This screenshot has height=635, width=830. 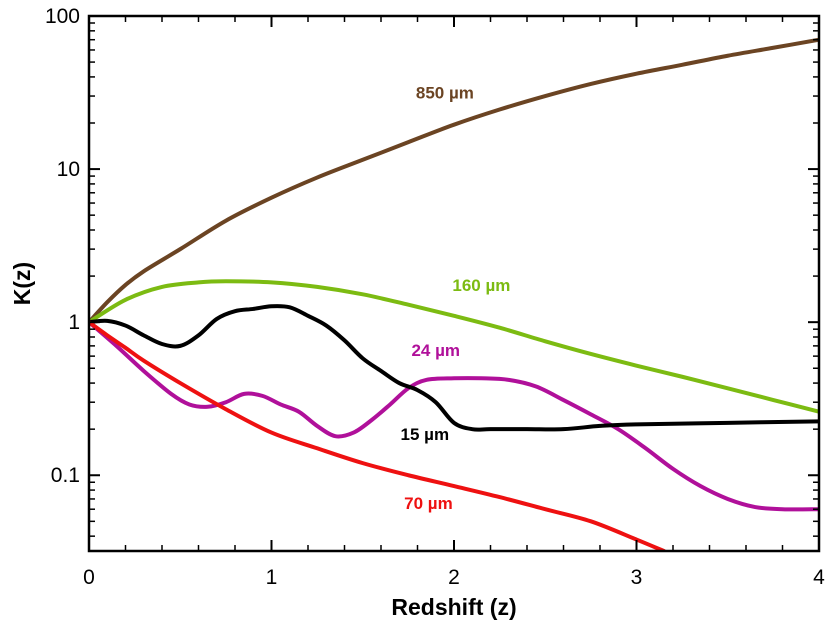 I want to click on series-label-70mum: 70 µm, so click(x=428, y=503).